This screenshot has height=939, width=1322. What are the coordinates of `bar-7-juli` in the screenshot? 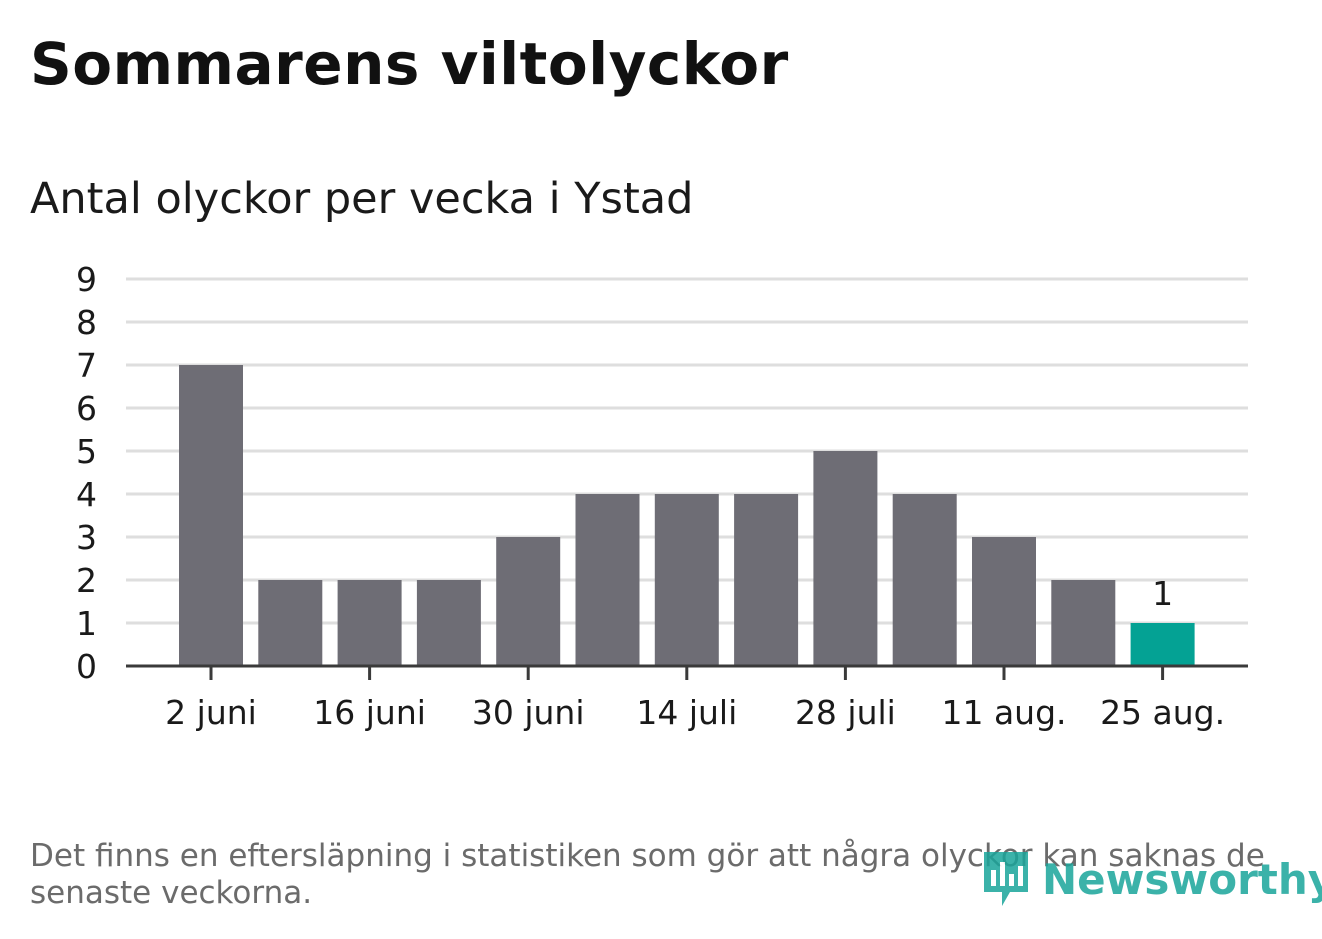 It's located at (607, 580).